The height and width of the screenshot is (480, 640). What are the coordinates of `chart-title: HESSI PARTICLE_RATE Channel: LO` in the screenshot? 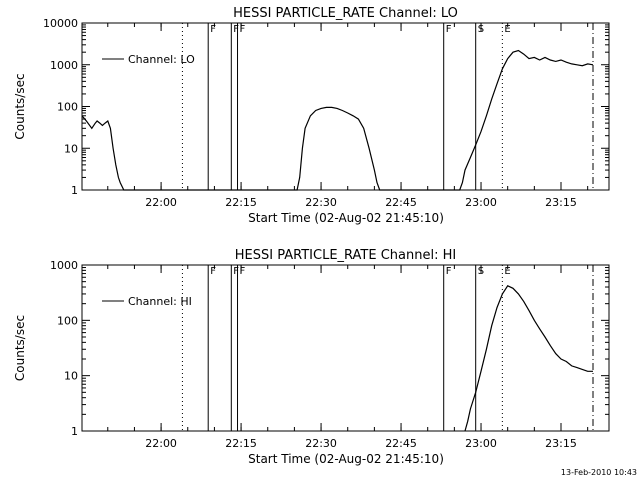 It's located at (345, 13).